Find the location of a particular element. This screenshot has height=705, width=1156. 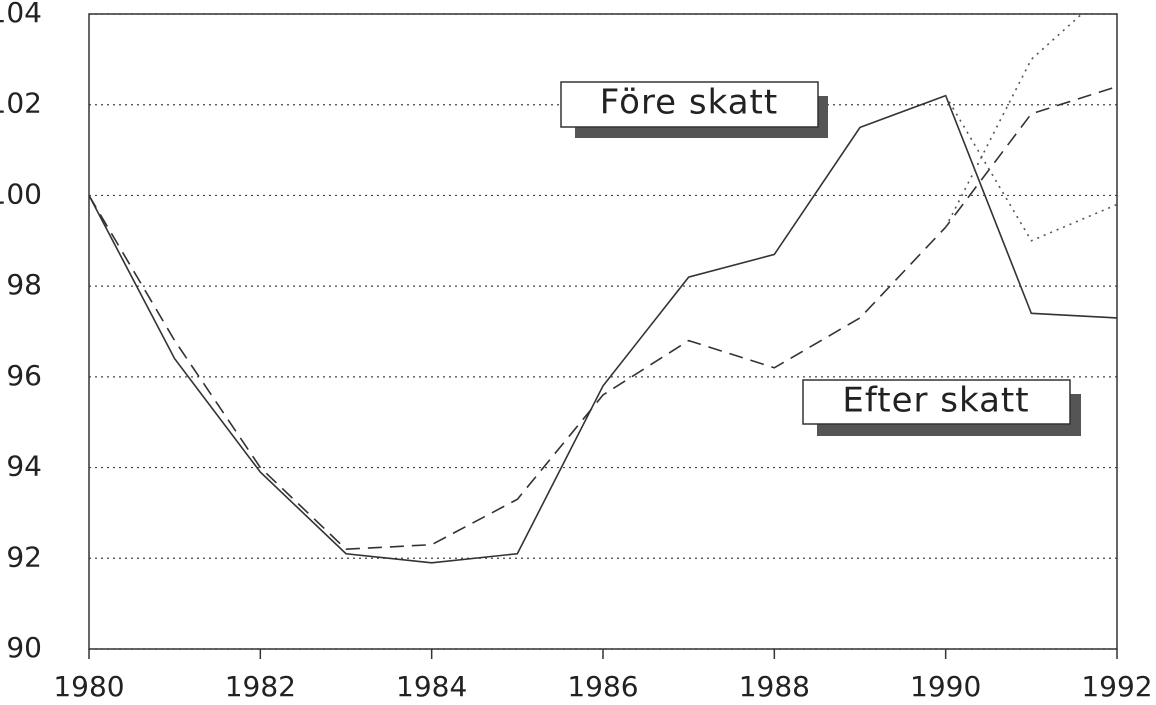

series-line is located at coordinates (1030, 168).